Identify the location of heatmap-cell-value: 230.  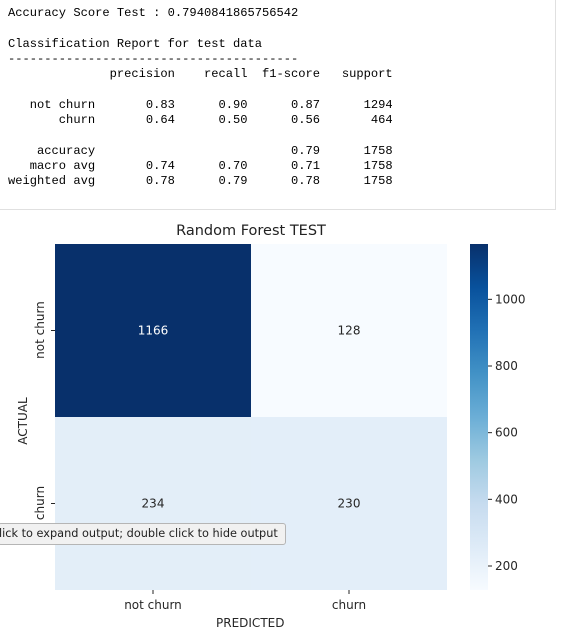
(349, 504).